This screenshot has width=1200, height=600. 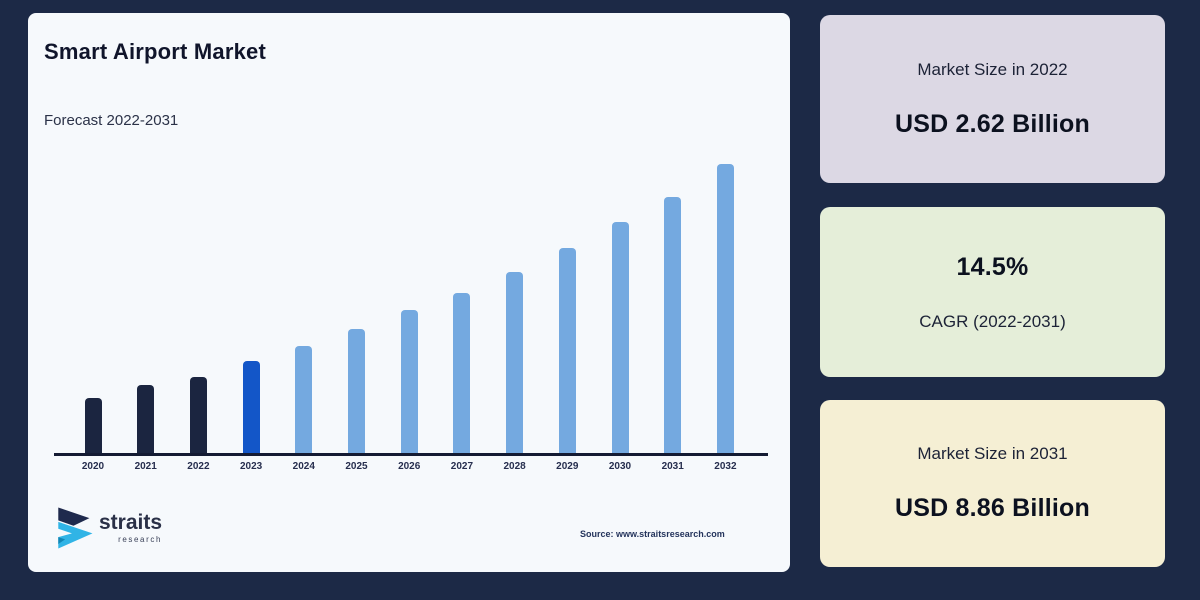 What do you see at coordinates (673, 325) in the screenshot?
I see `bar-2031` at bounding box center [673, 325].